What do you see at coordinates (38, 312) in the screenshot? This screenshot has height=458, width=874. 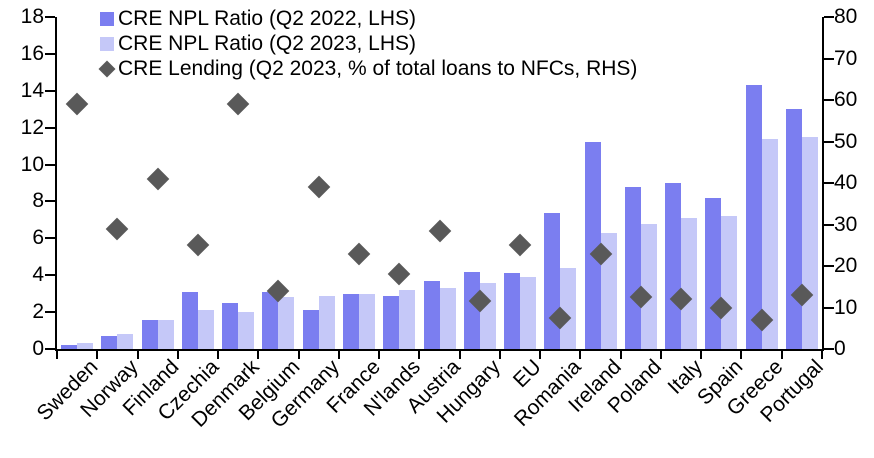 I see `left-axis-tick-label: 2` at bounding box center [38, 312].